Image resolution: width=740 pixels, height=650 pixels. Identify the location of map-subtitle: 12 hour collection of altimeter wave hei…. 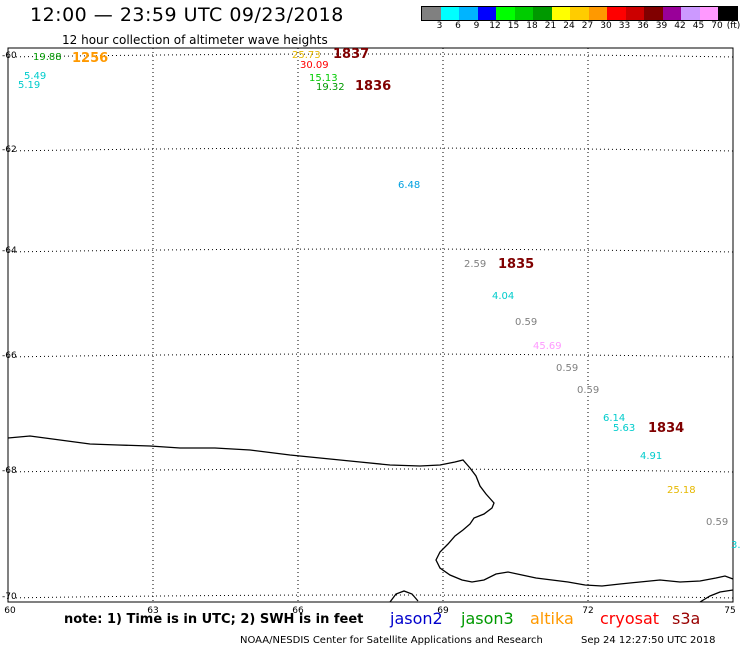
(195, 40).